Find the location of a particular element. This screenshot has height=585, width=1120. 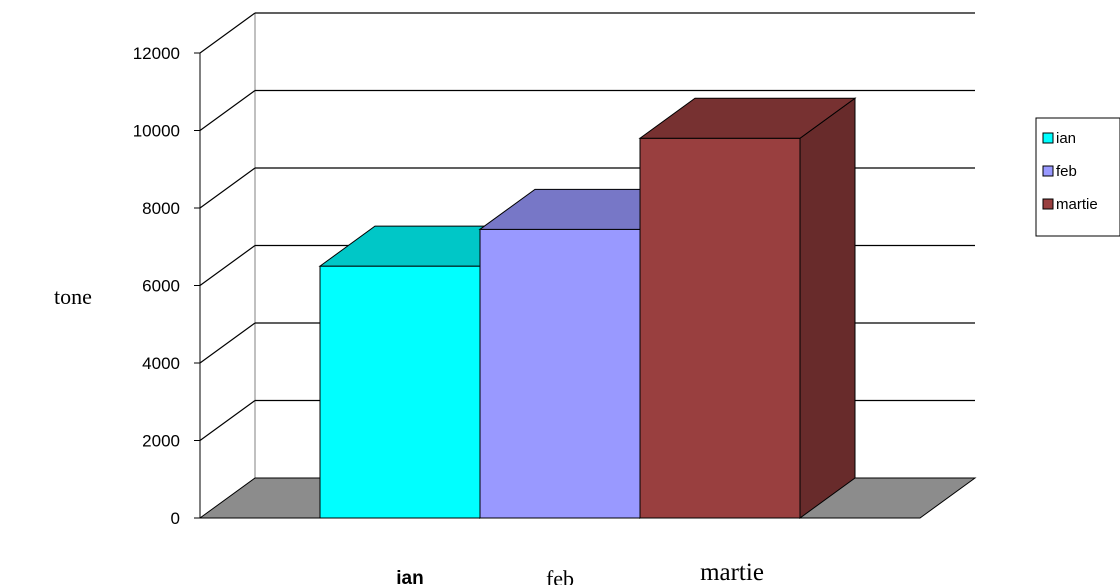

bar-martie is located at coordinates (747, 308).